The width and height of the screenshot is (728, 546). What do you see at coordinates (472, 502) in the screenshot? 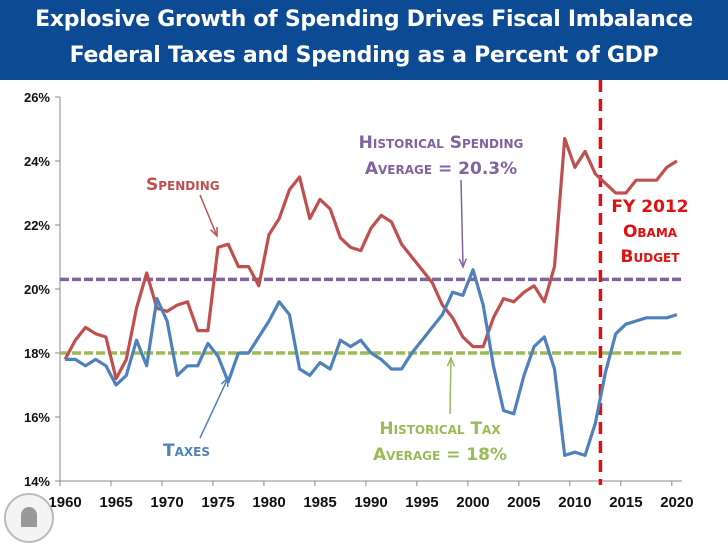
I see `x-tick-label: 2000` at bounding box center [472, 502].